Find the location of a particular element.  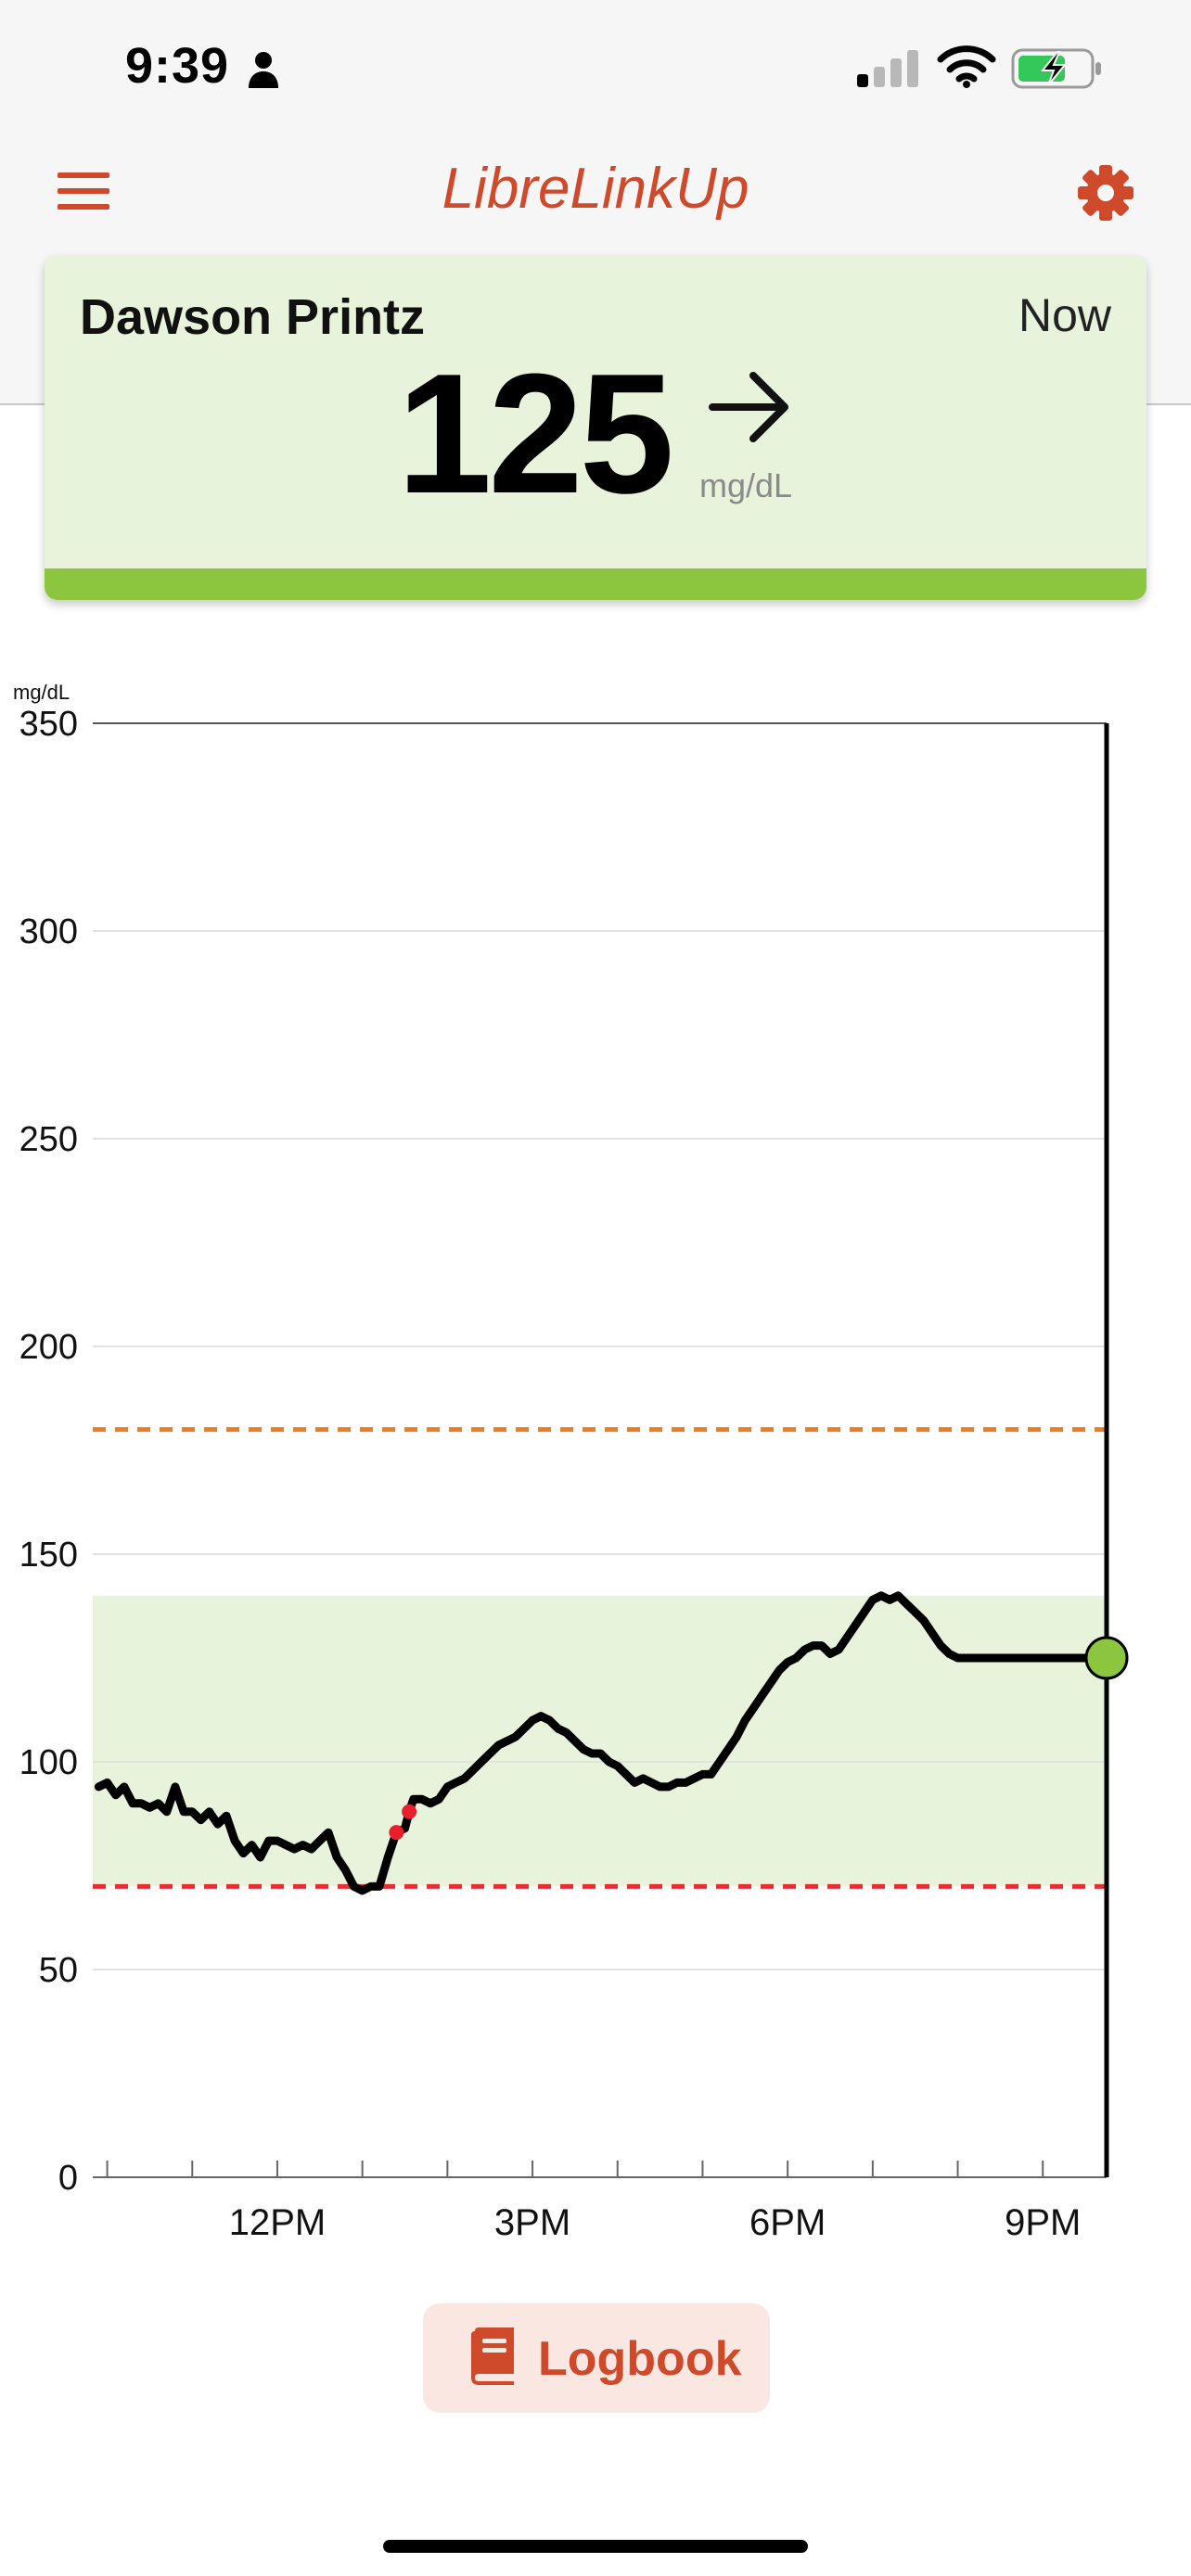

glucose-unit: mg/dL is located at coordinates (746, 485).